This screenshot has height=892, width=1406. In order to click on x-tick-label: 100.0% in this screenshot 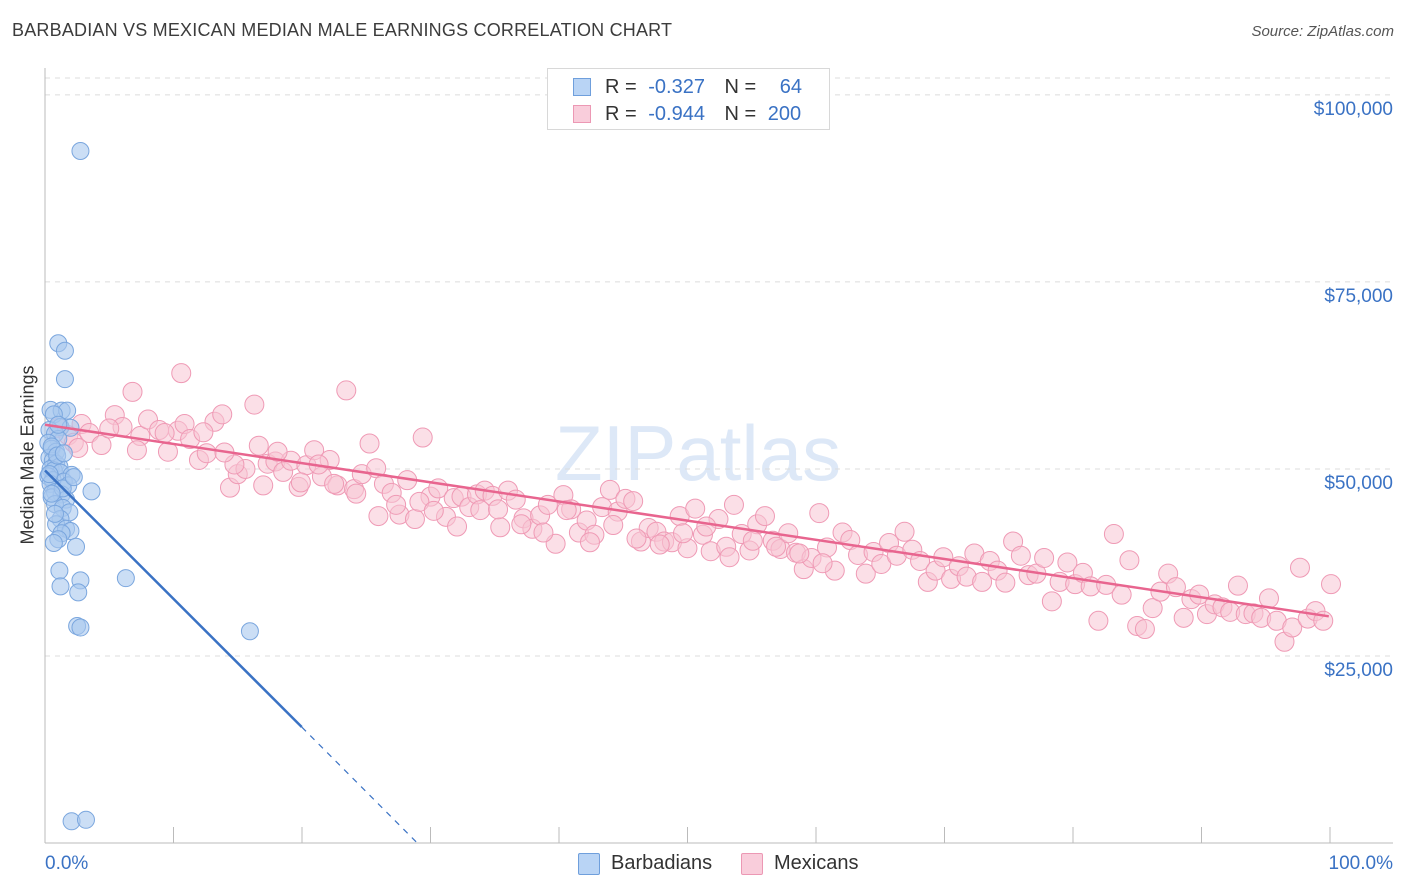, I will do `click(1361, 863)`.